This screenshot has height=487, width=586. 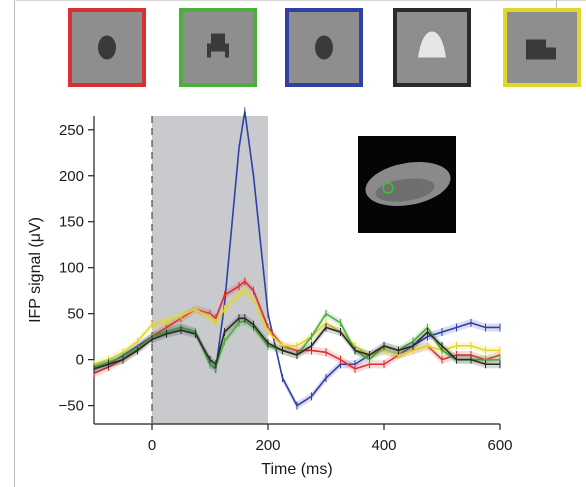 What do you see at coordinates (383, 445) in the screenshot?
I see `x-tick-label: 400` at bounding box center [383, 445].